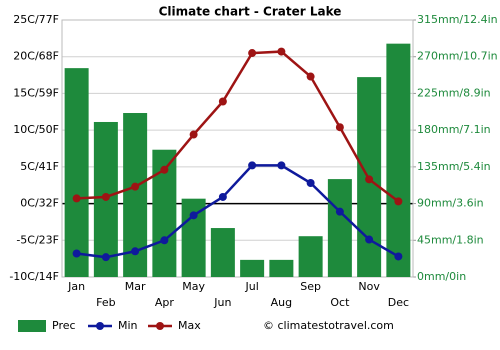 The width and height of the screenshot is (500, 350). I want to click on x-tick-label: Mar, so click(135, 286).